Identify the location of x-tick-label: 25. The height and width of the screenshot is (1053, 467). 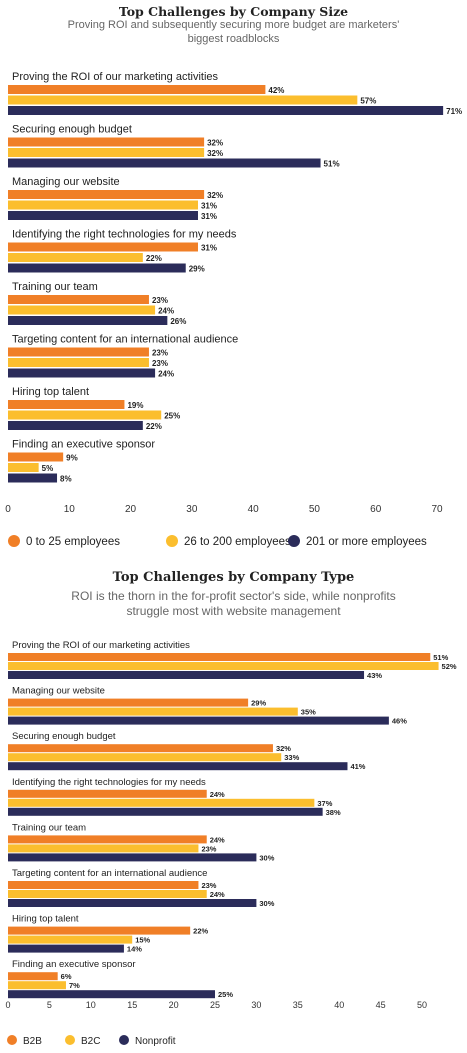
(215, 1005).